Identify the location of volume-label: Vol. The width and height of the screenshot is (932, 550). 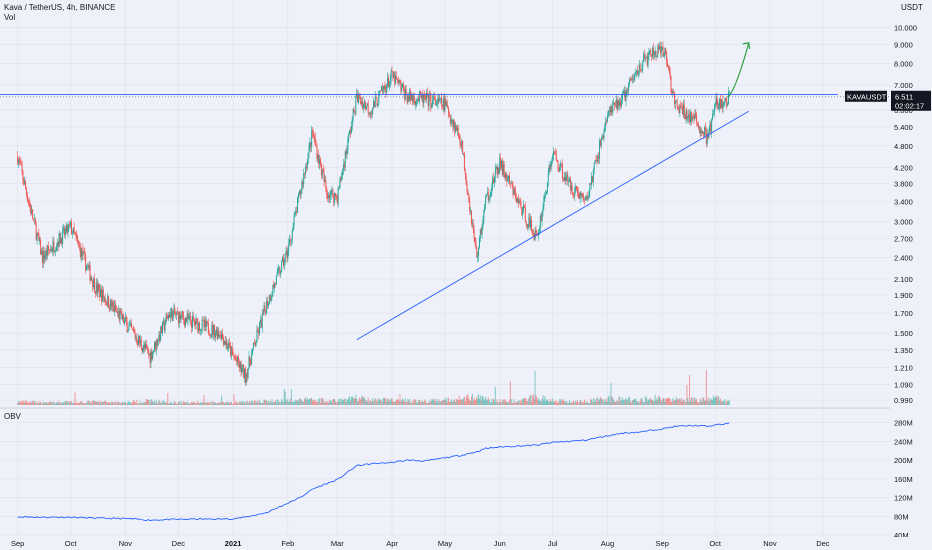
(10, 17).